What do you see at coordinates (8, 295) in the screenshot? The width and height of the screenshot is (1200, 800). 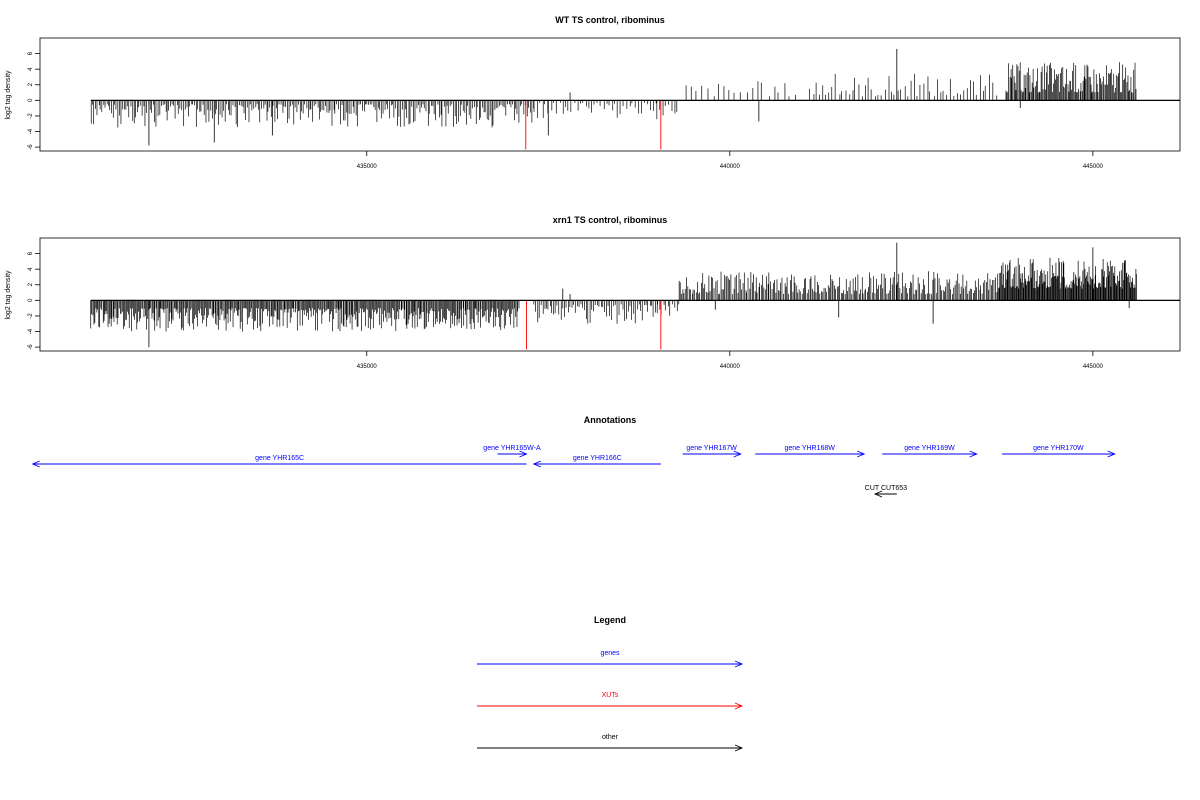 I see `xrn1-y-axis-label: log2 tag density` at bounding box center [8, 295].